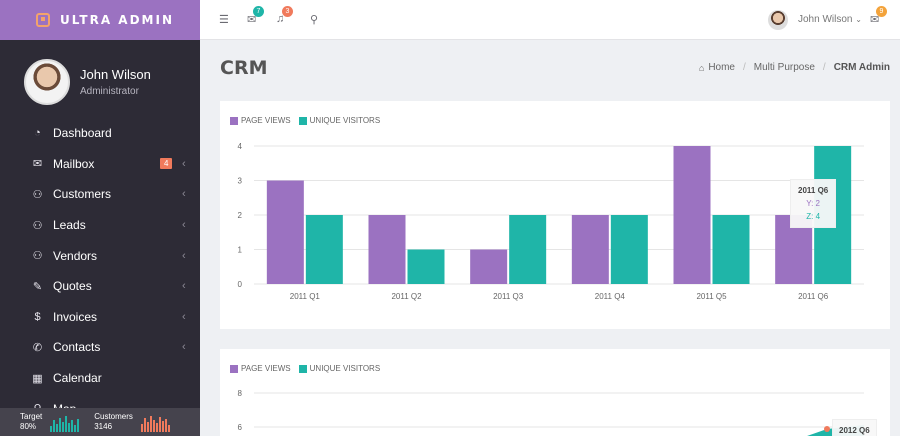  Describe the element at coordinates (37, 286) in the screenshot. I see `edit-icon: ✎` at that location.